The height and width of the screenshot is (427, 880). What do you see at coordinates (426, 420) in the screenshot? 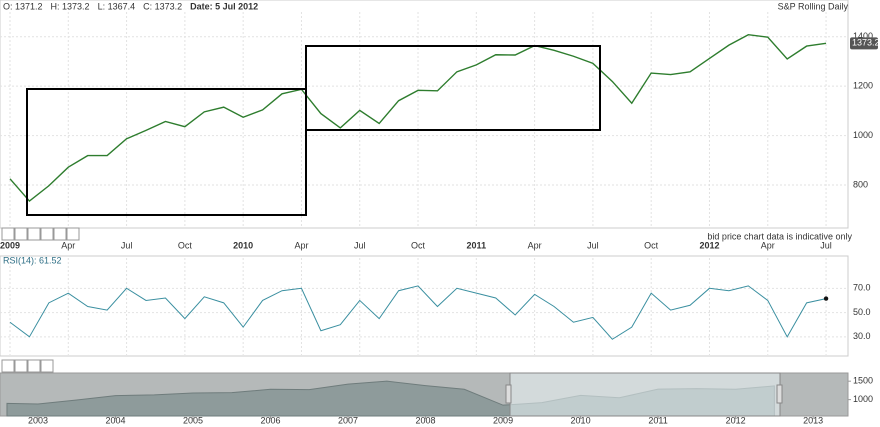
I see `x-tick-label: 2008` at bounding box center [426, 420].